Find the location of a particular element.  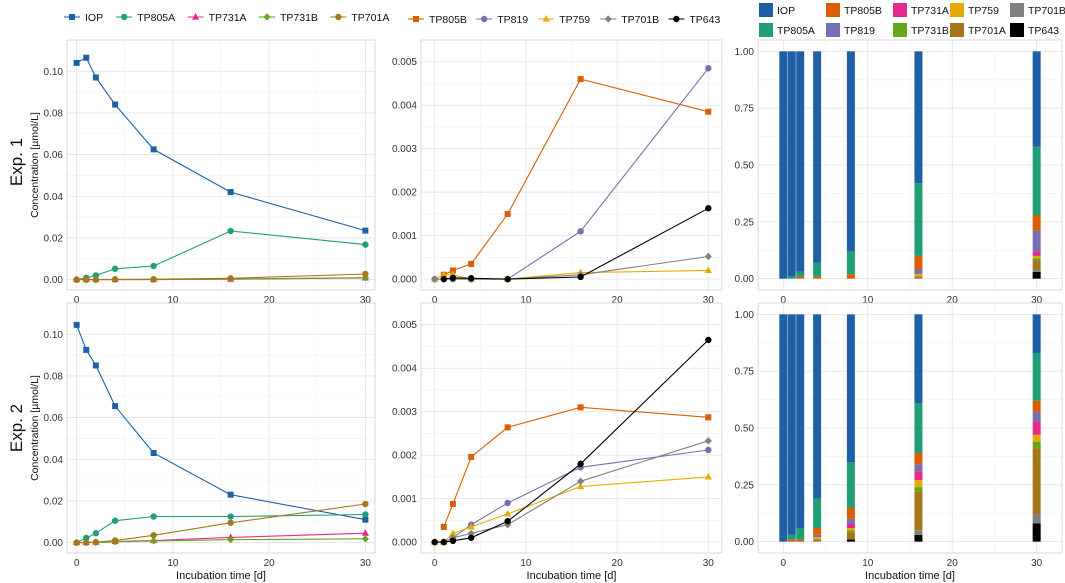

row-label-exp2: Exp. 2 is located at coordinates (16, 428).